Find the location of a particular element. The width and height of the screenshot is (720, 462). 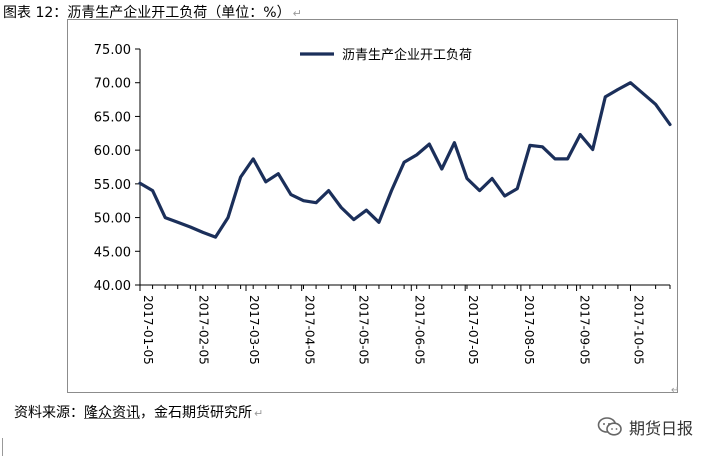

x-tick-label: 2017-07-05 is located at coordinates (473, 330).